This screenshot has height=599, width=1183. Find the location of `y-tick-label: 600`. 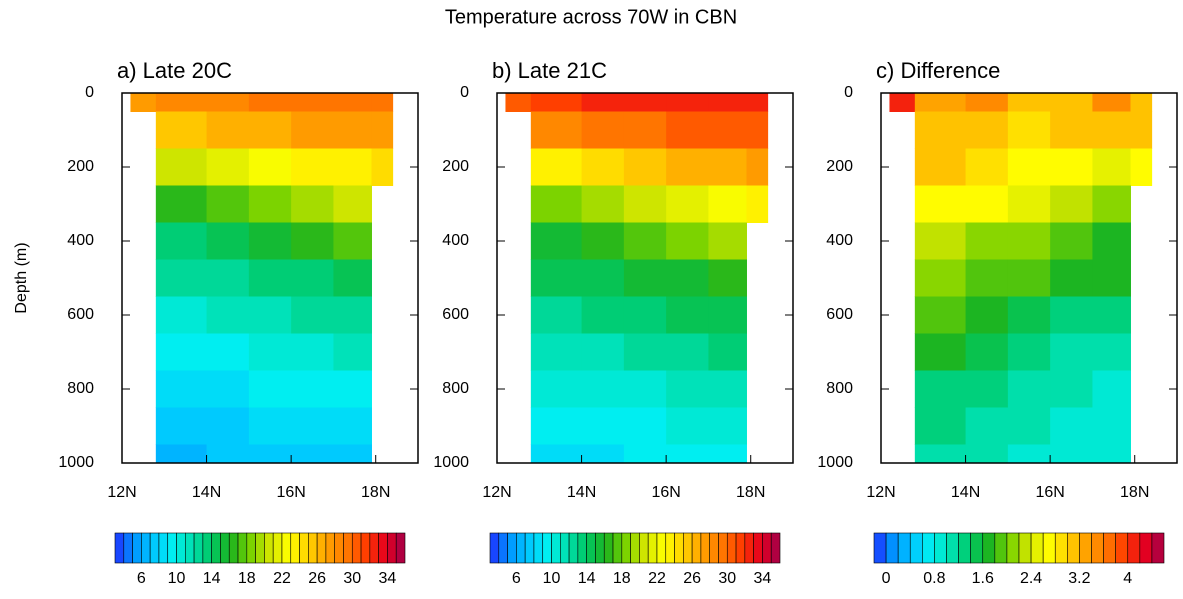

y-tick-label: 600 is located at coordinates (80, 314).